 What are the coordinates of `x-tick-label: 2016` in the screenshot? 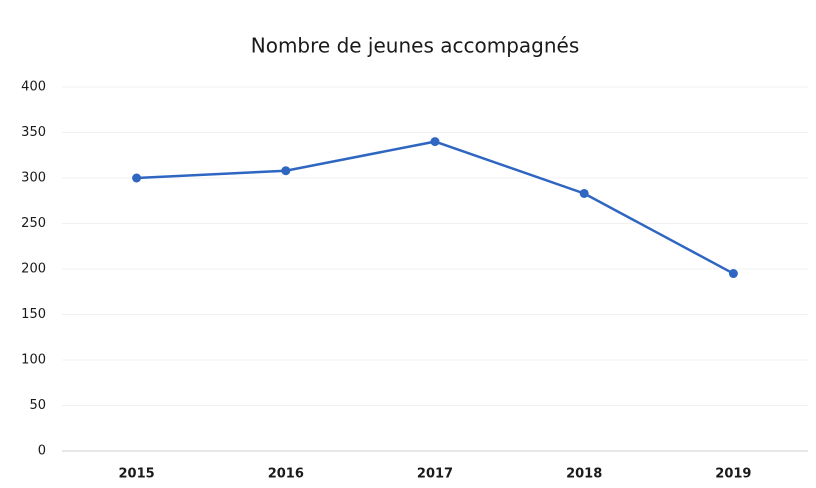 It's located at (286, 474).